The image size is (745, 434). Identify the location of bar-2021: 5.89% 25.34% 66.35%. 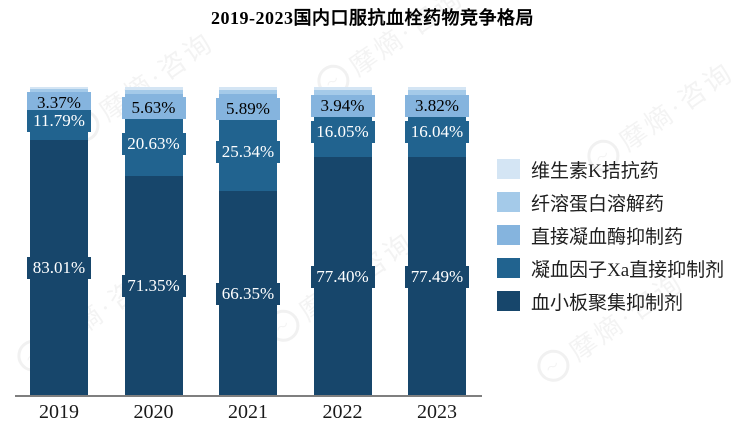
(248, 242).